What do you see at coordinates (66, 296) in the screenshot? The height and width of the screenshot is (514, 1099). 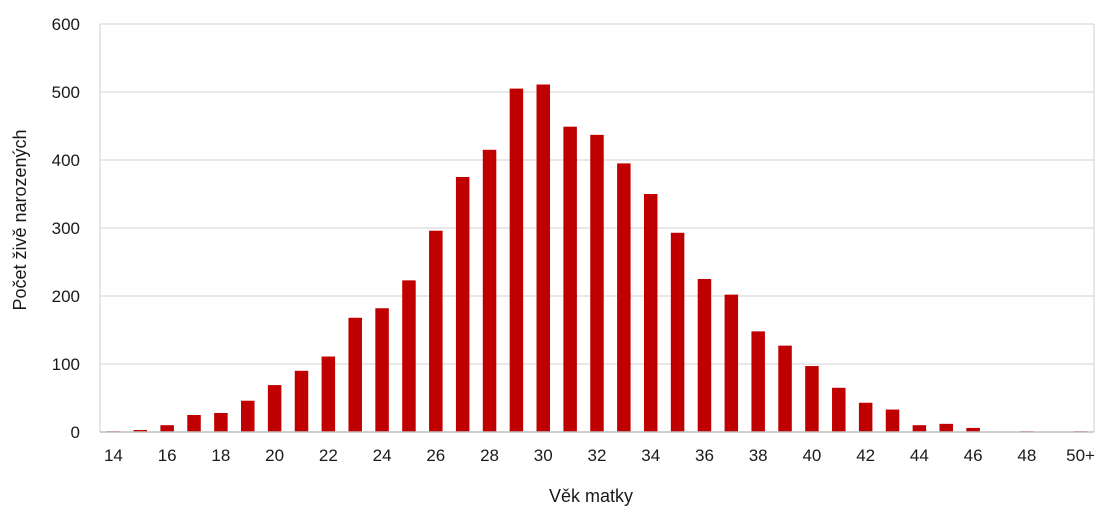 I see `y-tick-label: 200` at bounding box center [66, 296].